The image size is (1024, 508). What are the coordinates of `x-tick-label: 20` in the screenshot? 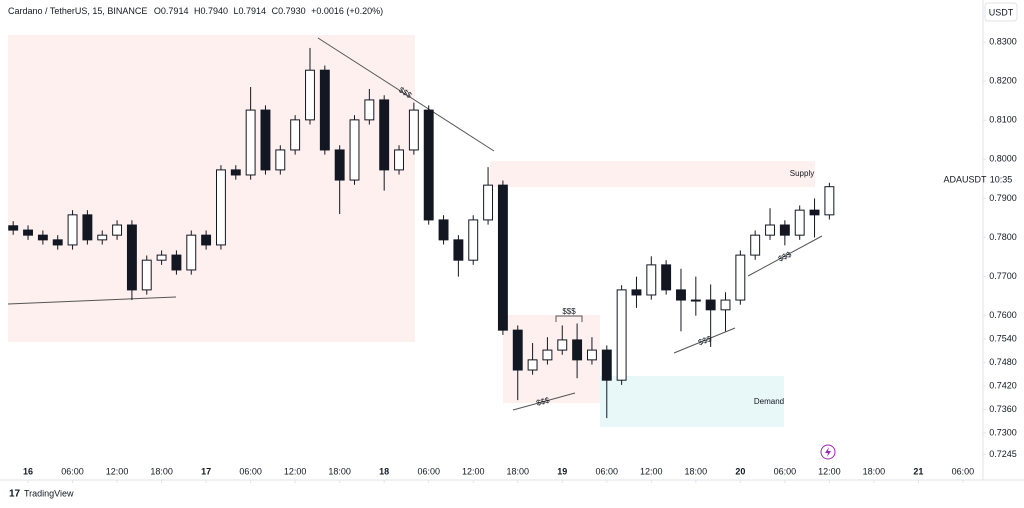 It's located at (740, 471).